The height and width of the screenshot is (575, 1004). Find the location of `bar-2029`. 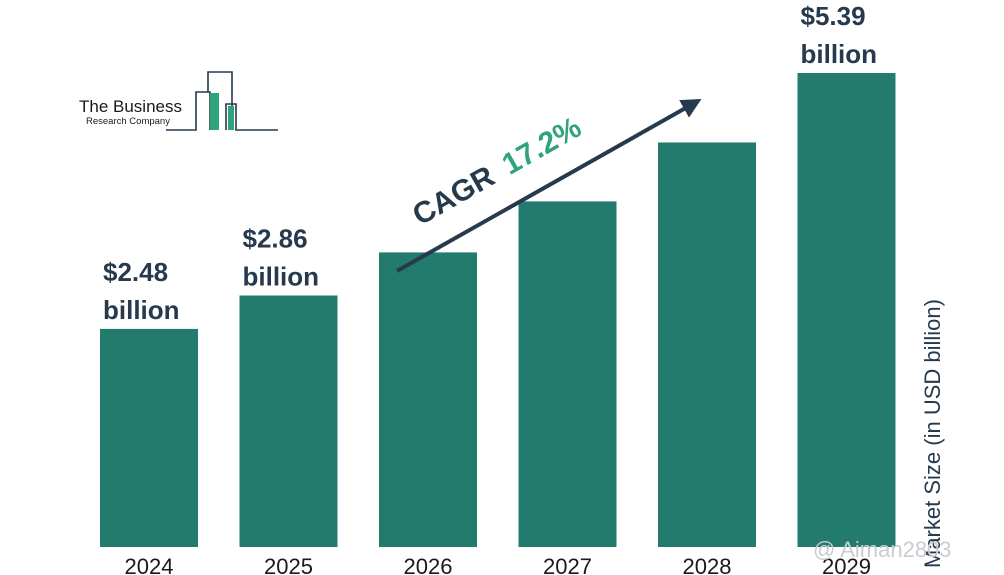

bar-2029 is located at coordinates (846, 310).